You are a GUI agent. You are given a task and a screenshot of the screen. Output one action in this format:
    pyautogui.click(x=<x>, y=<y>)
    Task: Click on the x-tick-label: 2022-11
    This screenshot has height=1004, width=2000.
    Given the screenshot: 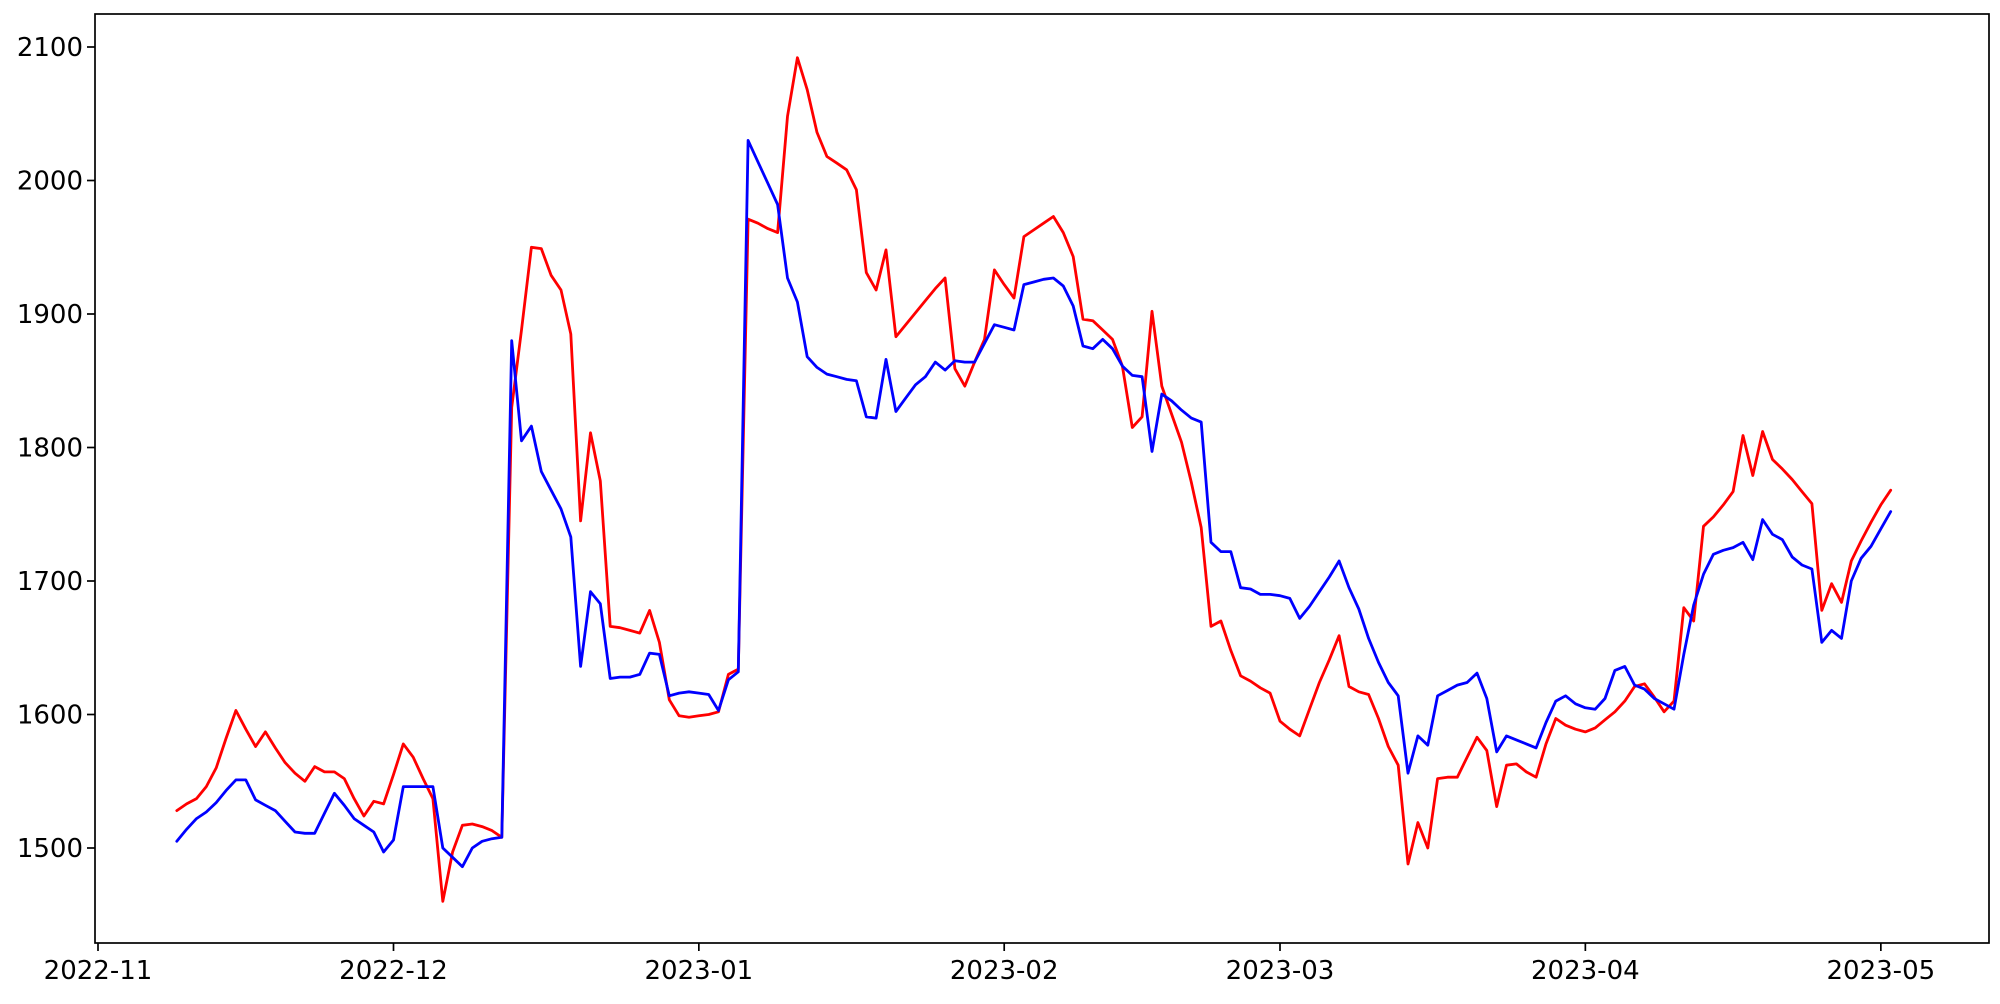 What is the action you would take?
    pyautogui.click(x=98, y=971)
    